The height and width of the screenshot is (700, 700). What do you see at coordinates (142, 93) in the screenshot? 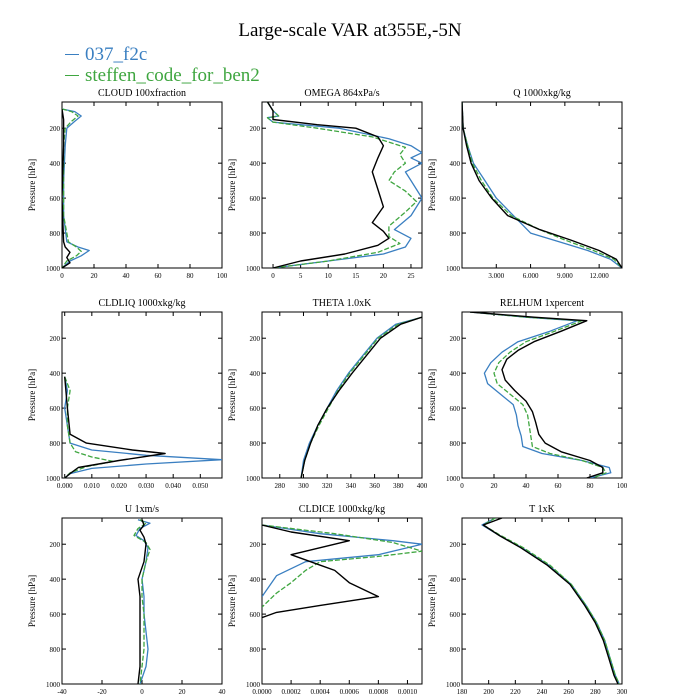
I see `panel-title: CLOUD 100xfraction` at bounding box center [142, 93].